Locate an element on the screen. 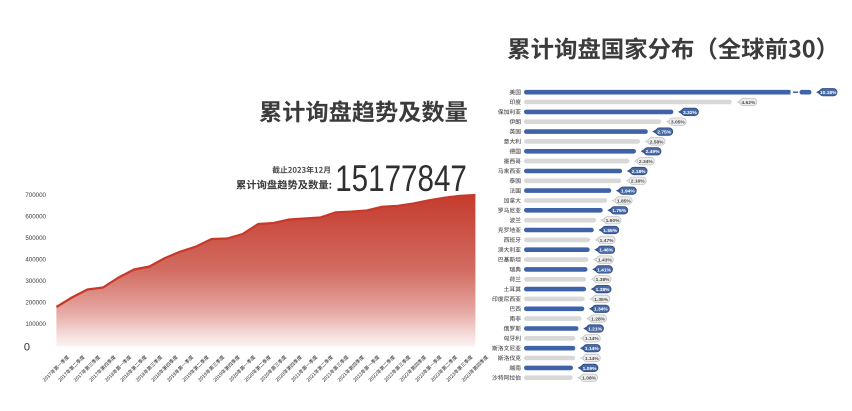  svg-text: 100000 is located at coordinates (35, 324).